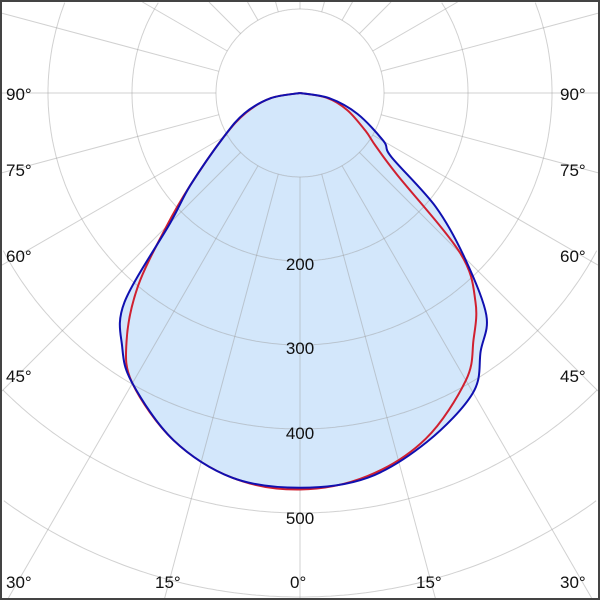 Image resolution: width=600 pixels, height=600 pixels. Describe the element at coordinates (300, 348) in the screenshot. I see `radial-label-300: 300` at that location.